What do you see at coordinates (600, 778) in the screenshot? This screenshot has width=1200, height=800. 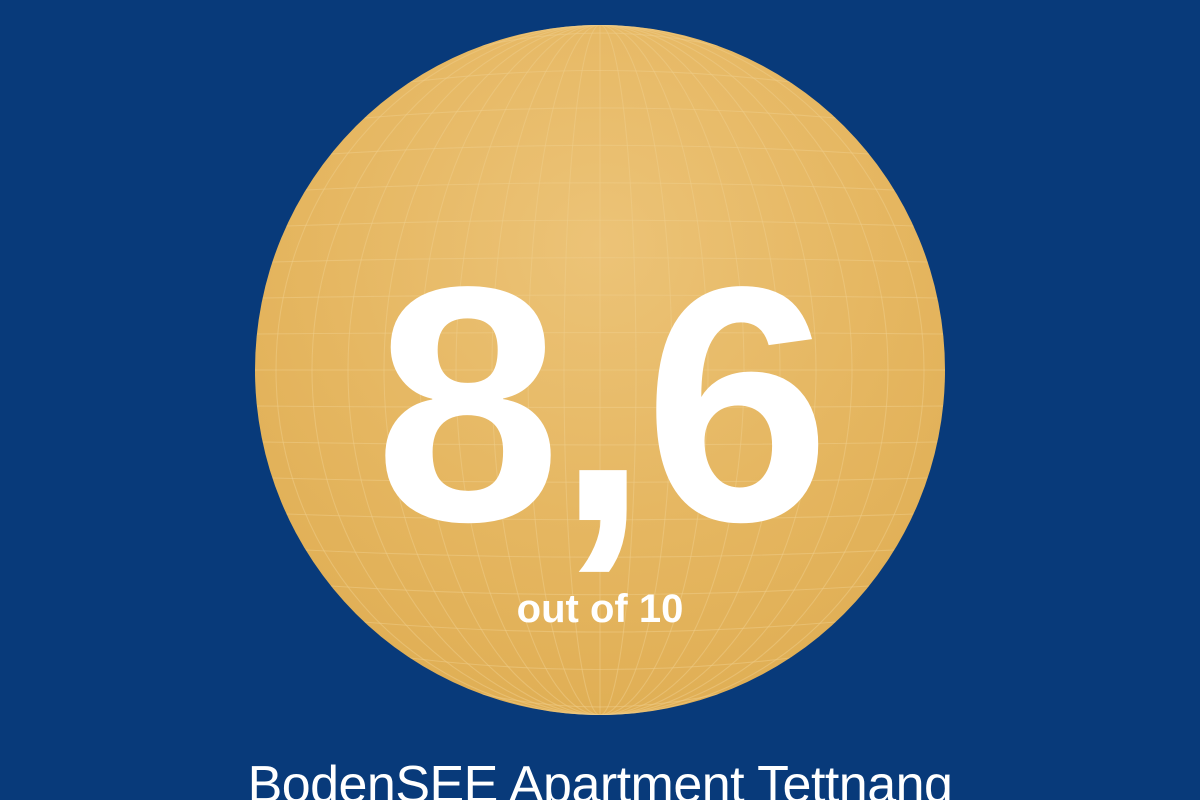 I see `property-name: BodenSEE Apartment Tettnang` at bounding box center [600, 778].